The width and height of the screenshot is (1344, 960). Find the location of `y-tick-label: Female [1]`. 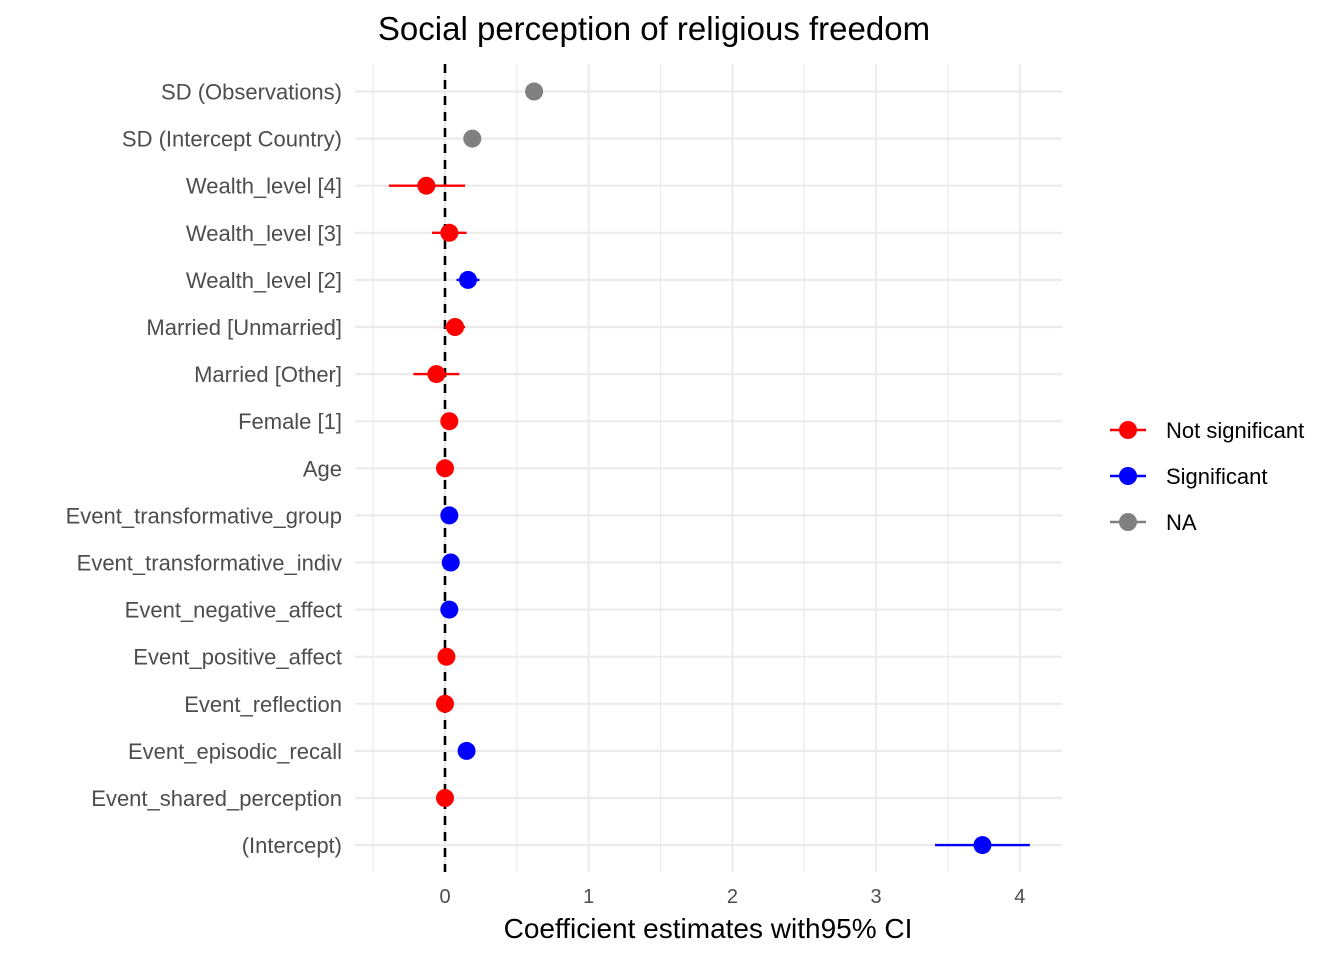

y-tick-label: Female [1] is located at coordinates (290, 421).